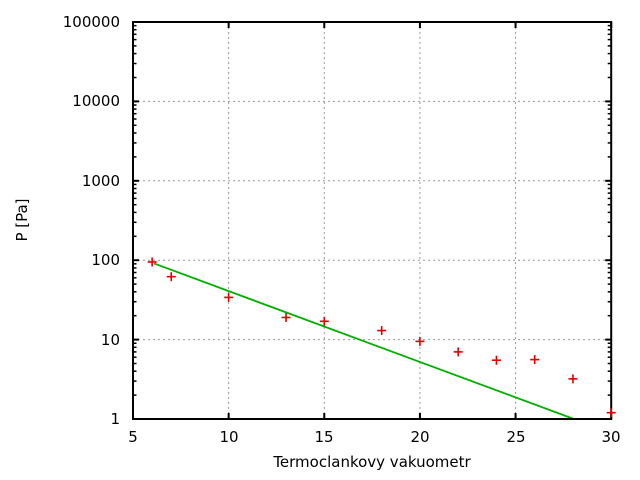  Describe the element at coordinates (105, 260) in the screenshot. I see `y-tick-label: 100` at that location.